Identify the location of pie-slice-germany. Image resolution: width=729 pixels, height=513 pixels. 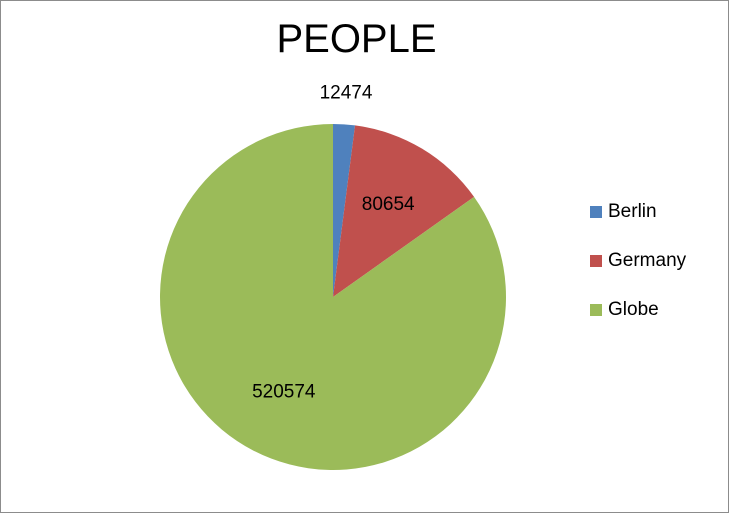
(404, 211).